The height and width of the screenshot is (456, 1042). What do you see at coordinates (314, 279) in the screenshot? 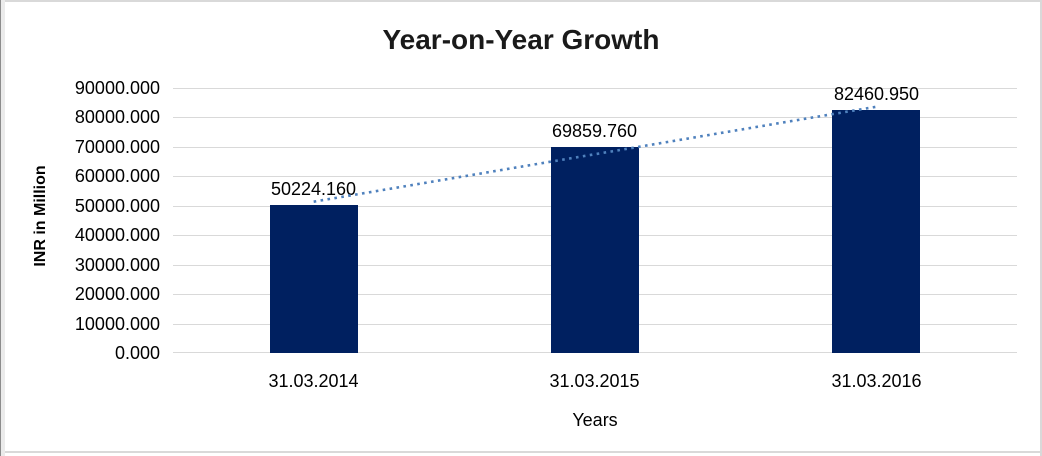
I see `bar-31.03.2014` at bounding box center [314, 279].